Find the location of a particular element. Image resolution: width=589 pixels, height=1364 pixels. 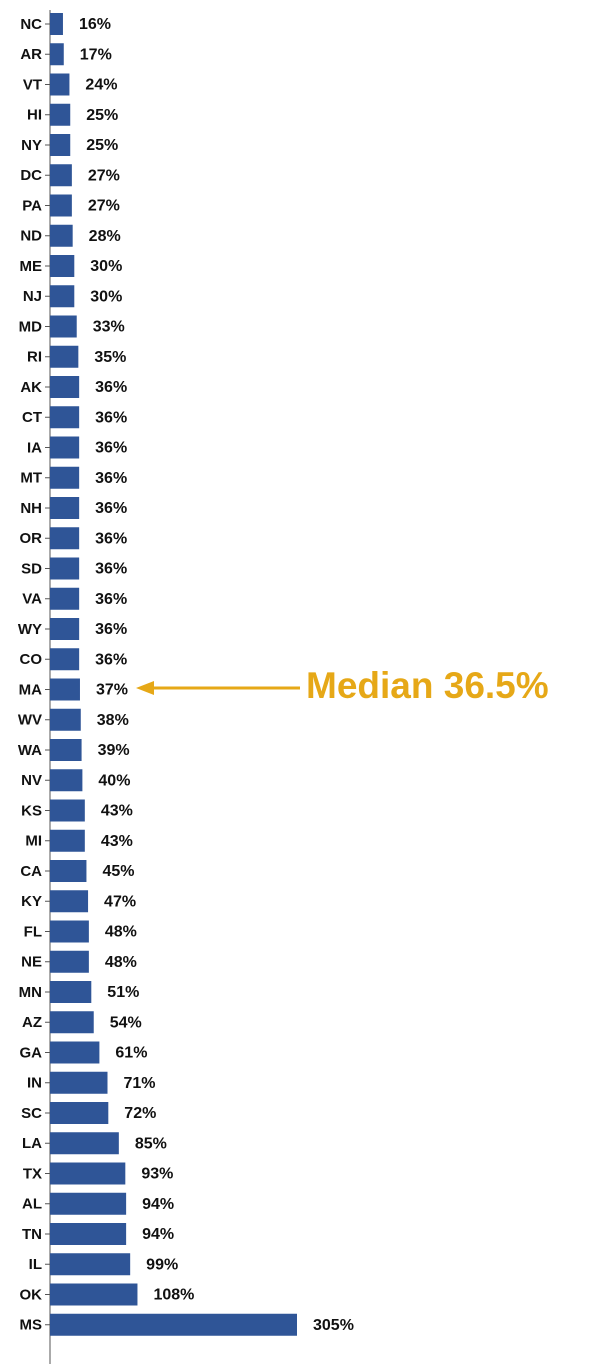

y-tick-label: LA is located at coordinates (32, 1143).